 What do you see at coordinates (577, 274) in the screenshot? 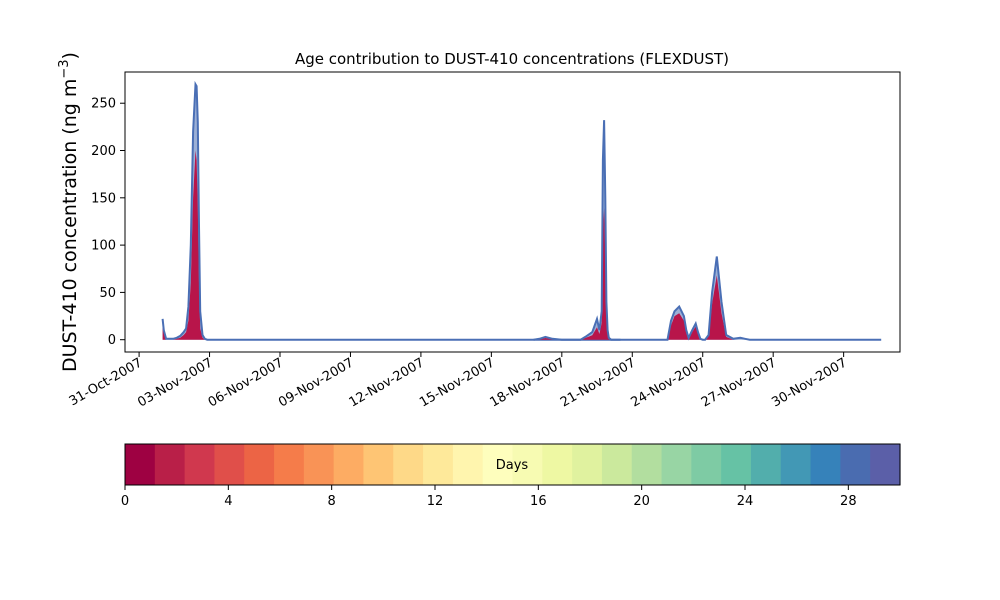
I see `peak-recent-area` at bounding box center [577, 274].